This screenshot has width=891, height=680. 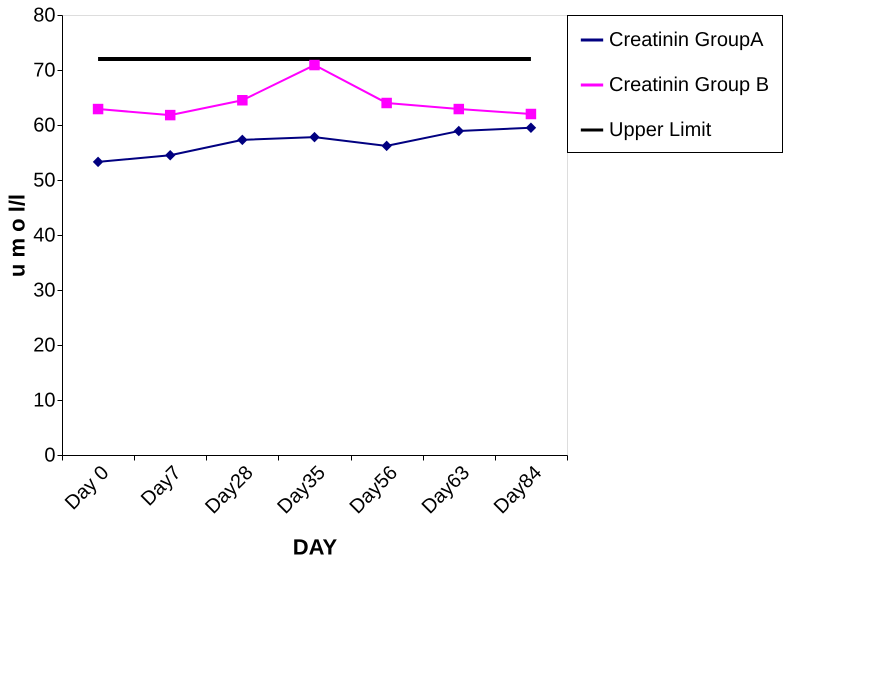 What do you see at coordinates (87, 488) in the screenshot?
I see `x-tick-label: Day 0` at bounding box center [87, 488].